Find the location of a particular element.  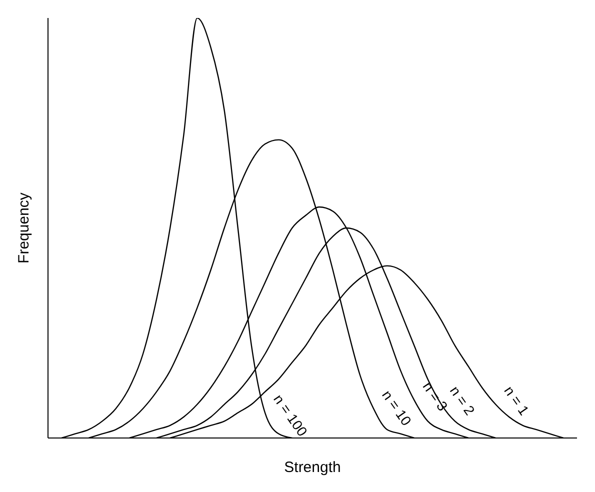

text: n = 100 is located at coordinates (290, 415).